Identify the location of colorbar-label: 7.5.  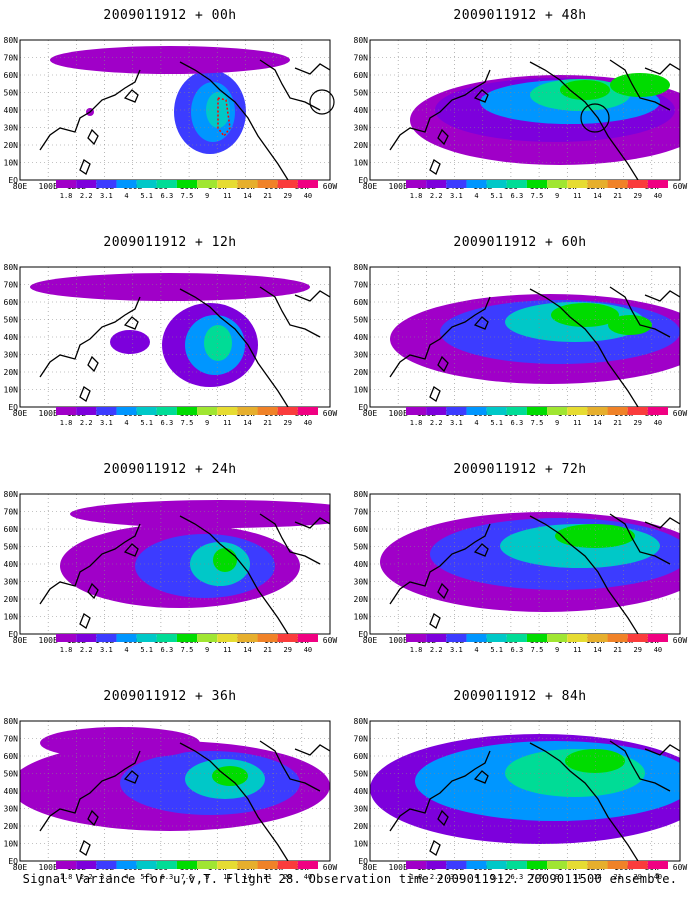
(187, 877).